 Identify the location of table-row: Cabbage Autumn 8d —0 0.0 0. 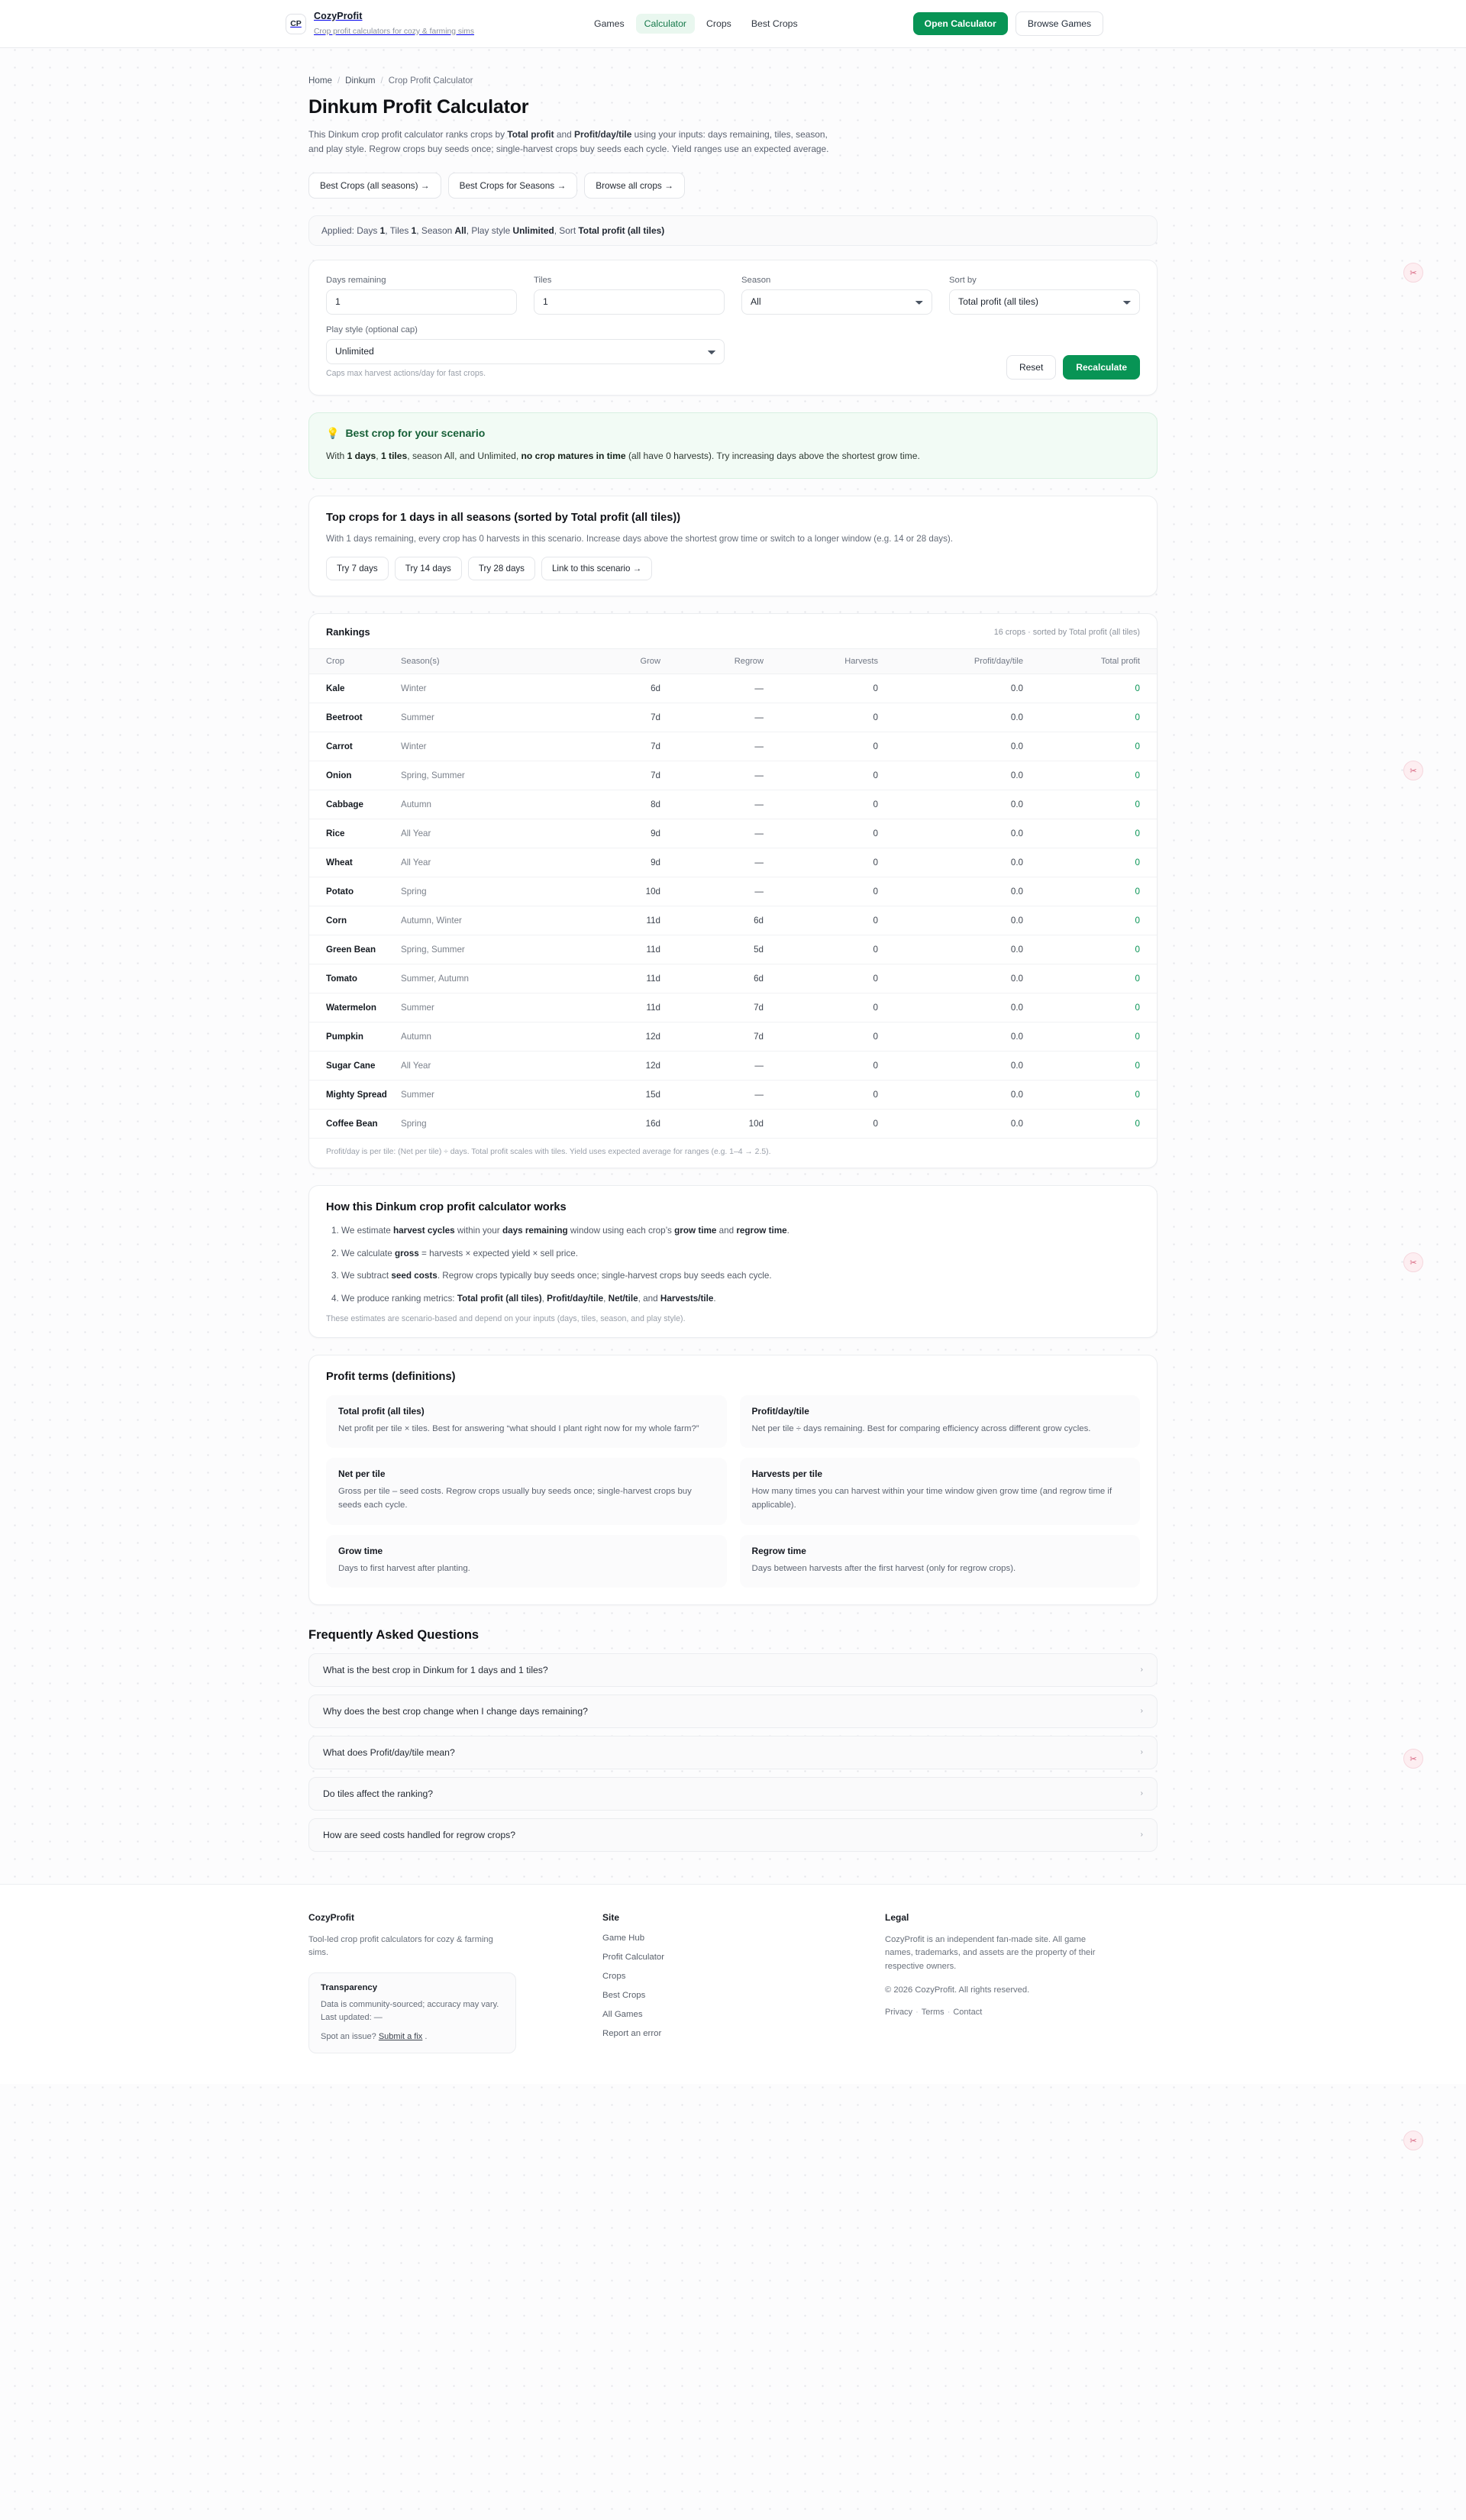
(733, 805).